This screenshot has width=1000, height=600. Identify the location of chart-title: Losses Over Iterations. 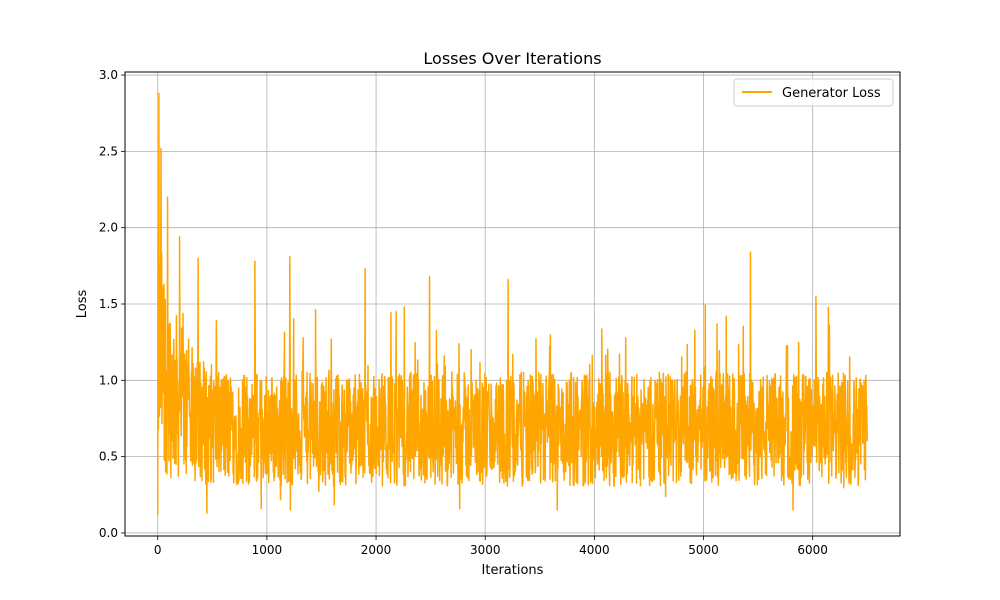
(512, 58).